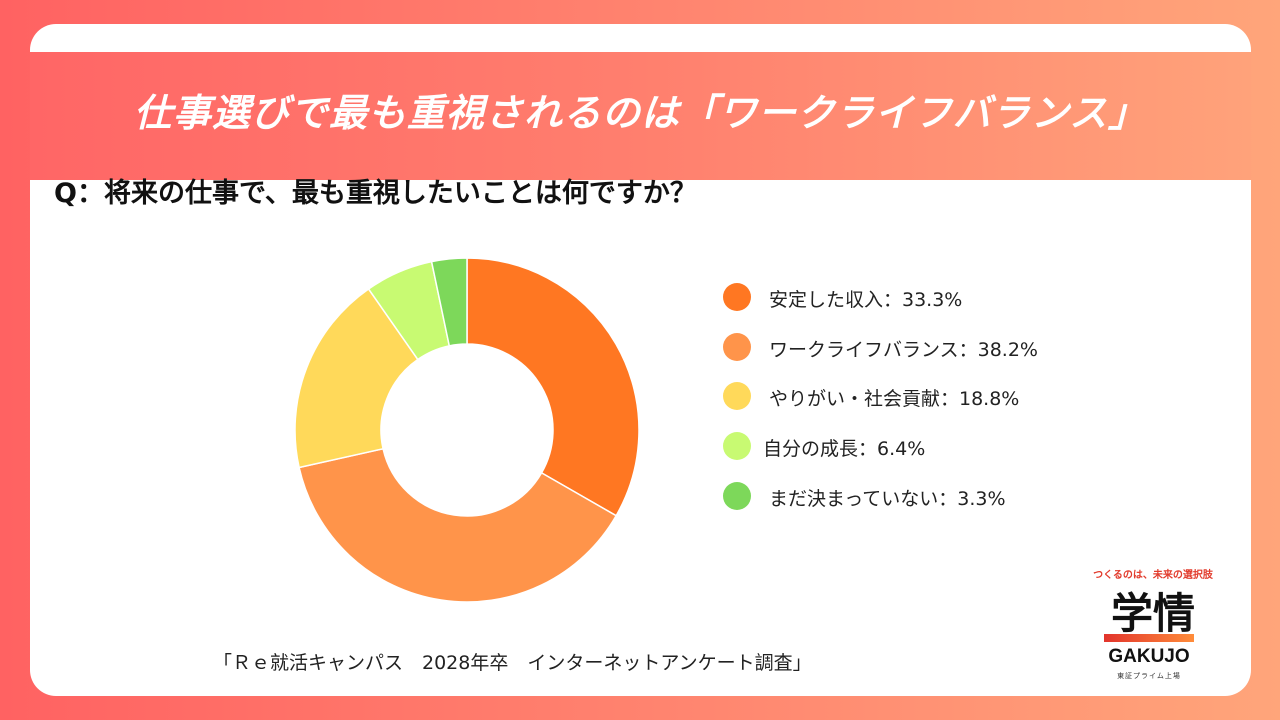 The height and width of the screenshot is (720, 1280). I want to click on banner-title: 仕事選びで最も重視されるのは「ワークライフバランス」, so click(640, 113).